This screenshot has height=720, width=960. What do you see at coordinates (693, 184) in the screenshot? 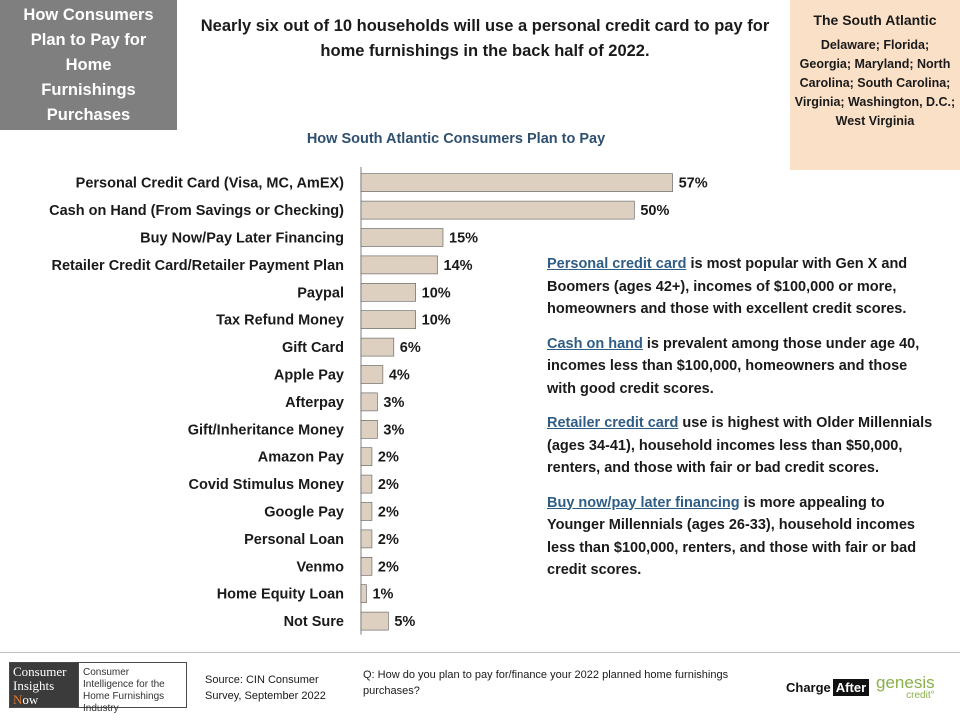
I see `value-label: 57%` at bounding box center [693, 184].